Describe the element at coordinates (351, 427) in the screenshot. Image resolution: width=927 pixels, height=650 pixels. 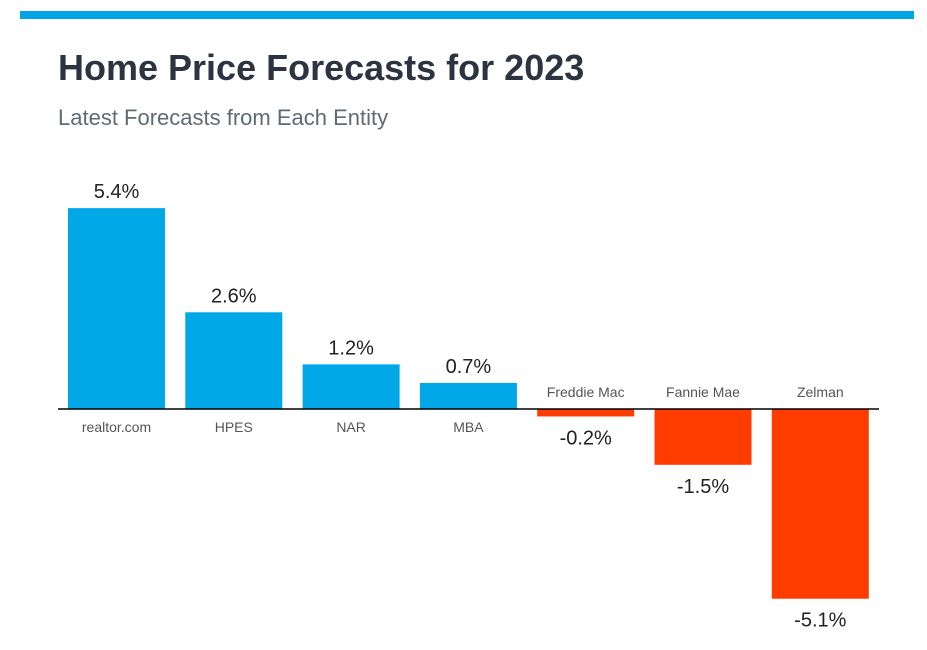
I see `category-label: NAR` at that location.